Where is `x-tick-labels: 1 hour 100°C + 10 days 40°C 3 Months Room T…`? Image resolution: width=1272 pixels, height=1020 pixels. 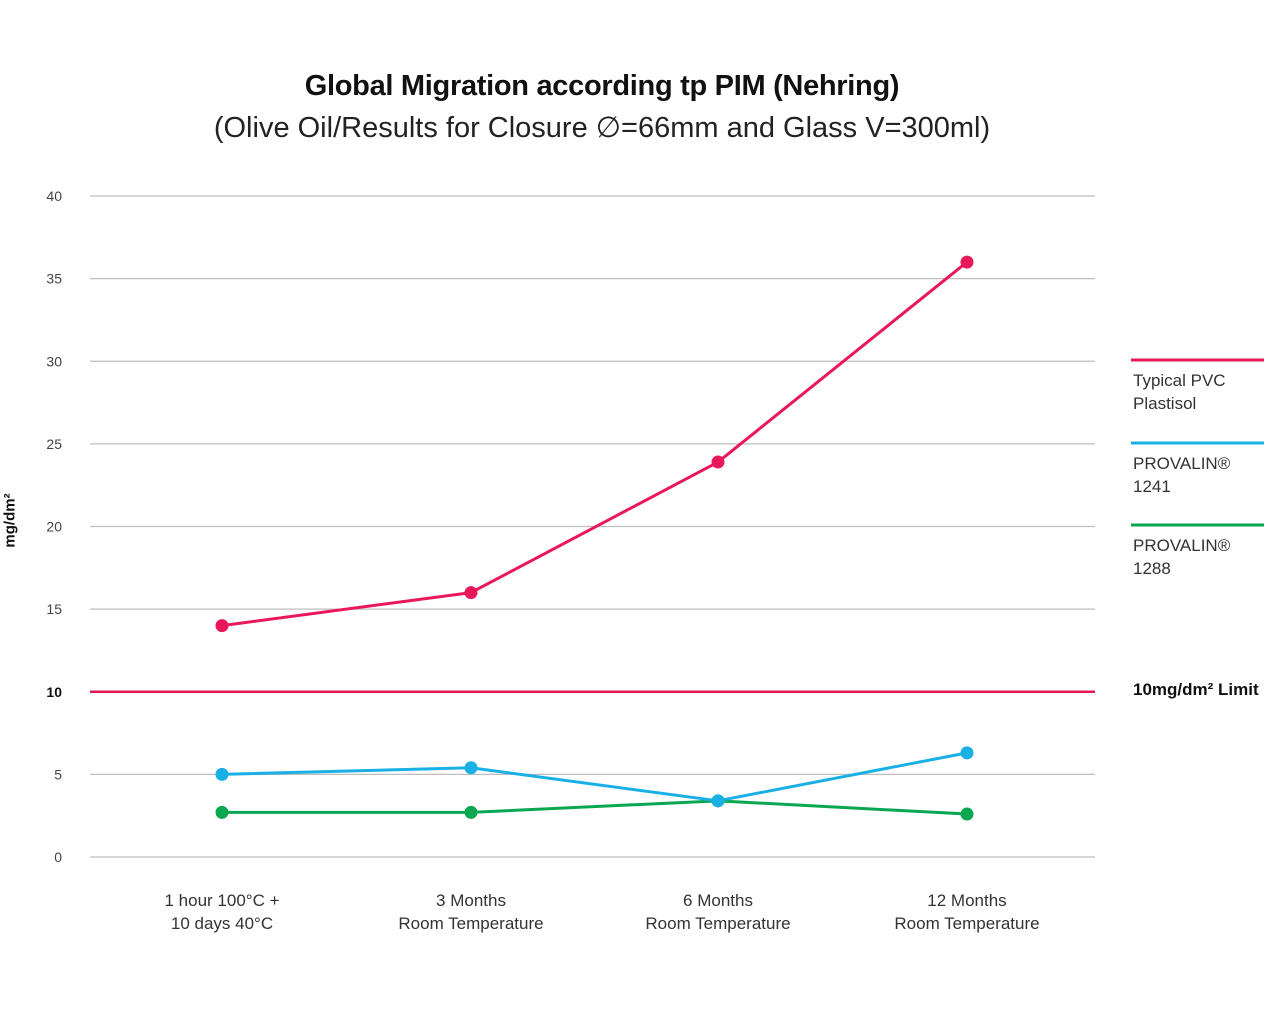
x-tick-labels: 1 hour 100°C + 10 days 40°C 3 Months Room T… is located at coordinates (601, 912).